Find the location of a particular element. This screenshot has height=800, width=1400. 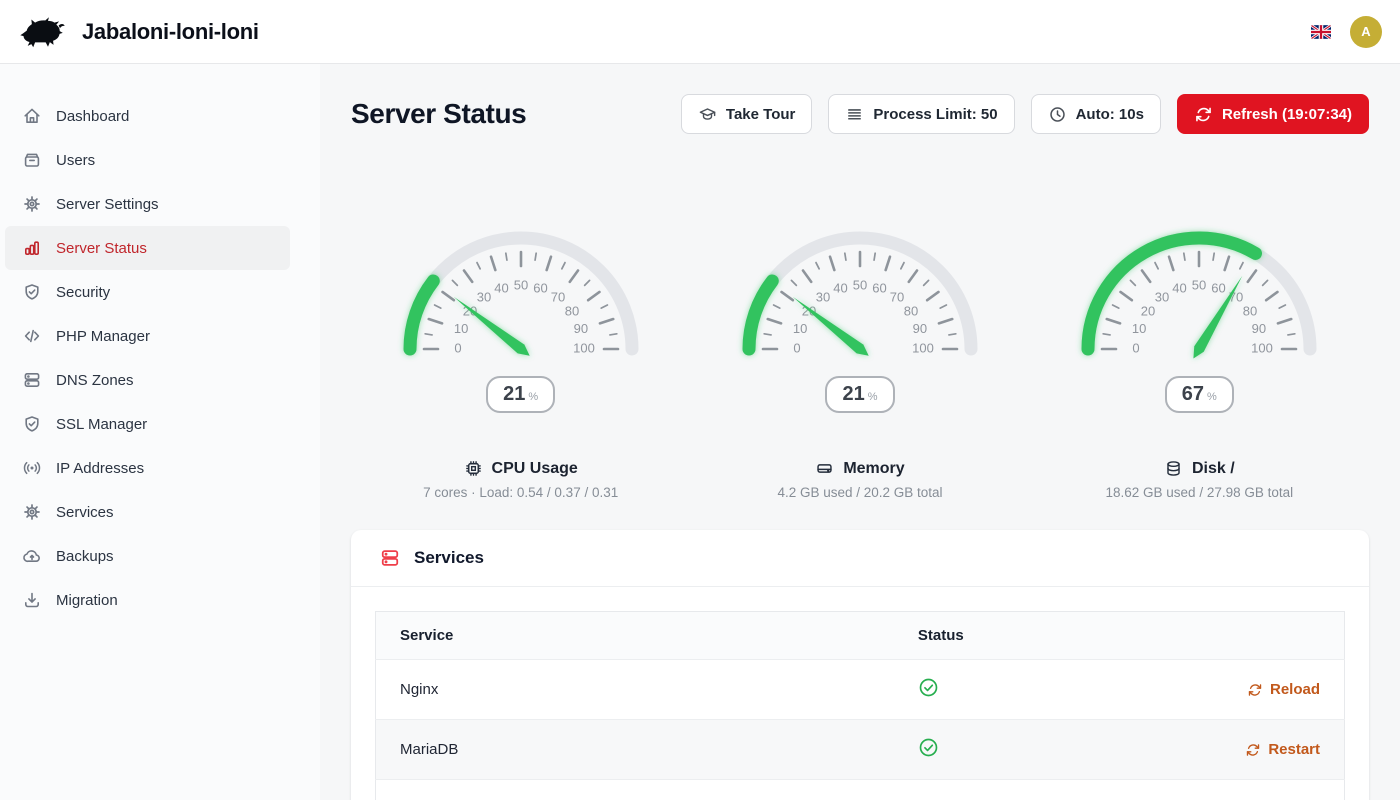

restart-button: Restart is located at coordinates (1282, 749).